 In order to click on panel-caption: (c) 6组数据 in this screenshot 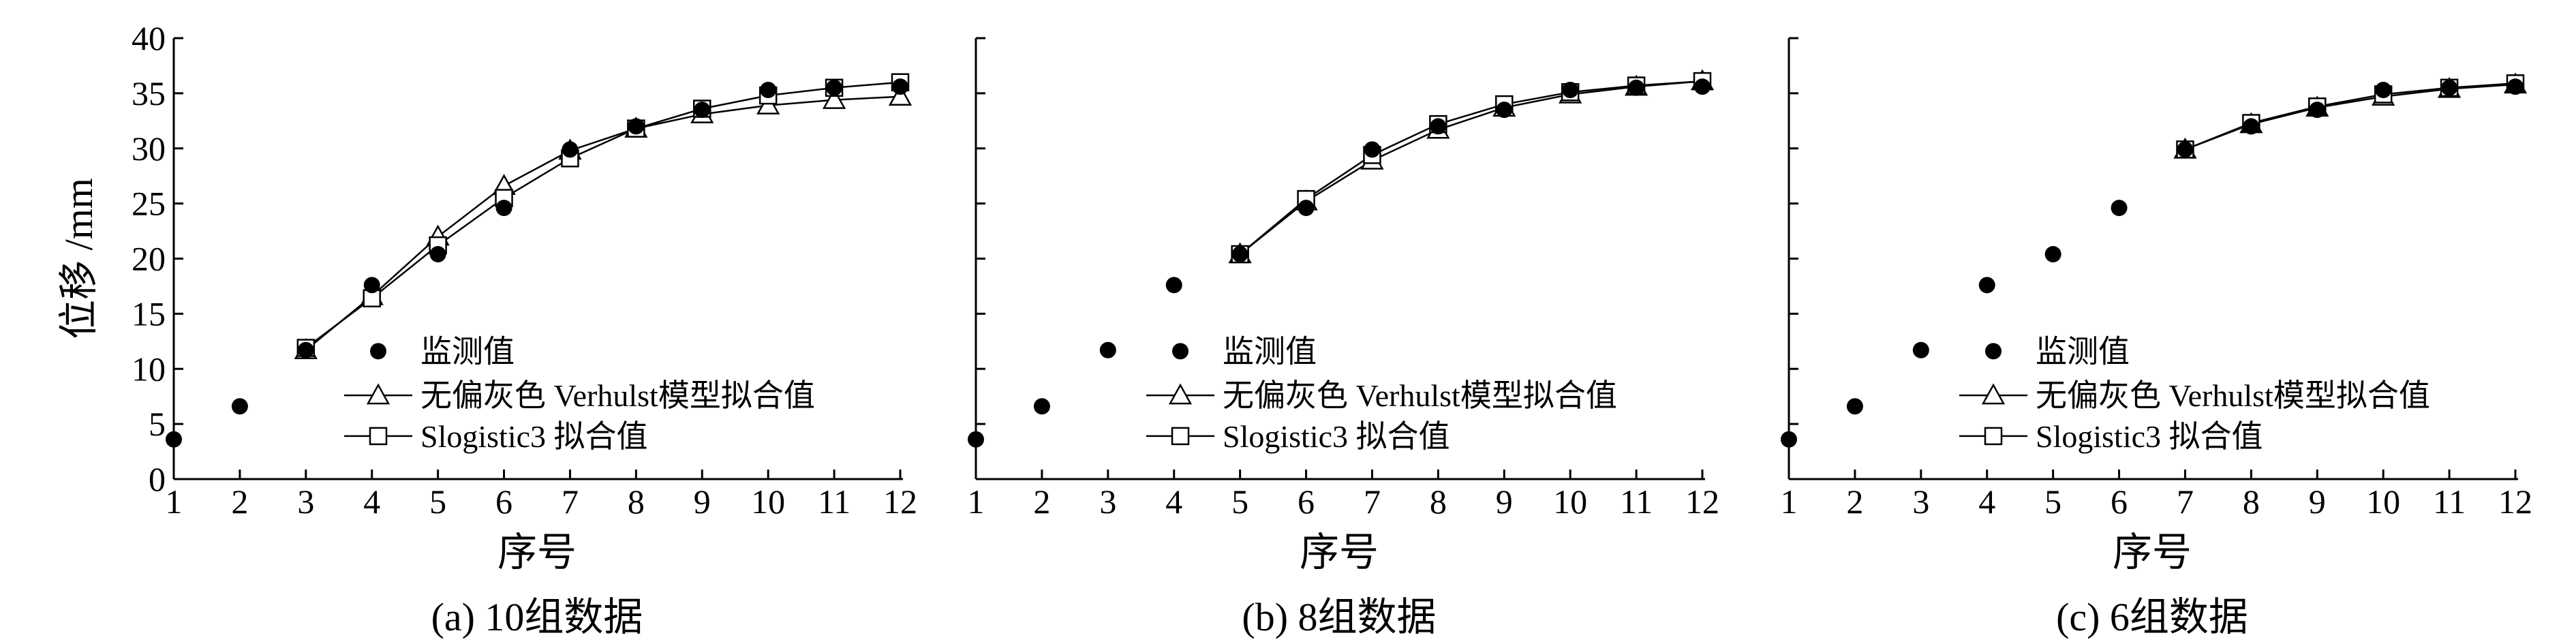, I will do `click(2152, 617)`.